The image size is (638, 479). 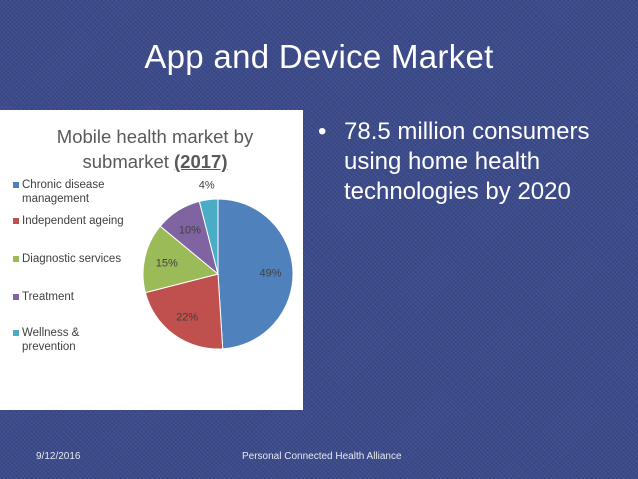 I want to click on pie-data-label-3: 15%, so click(x=167, y=264).